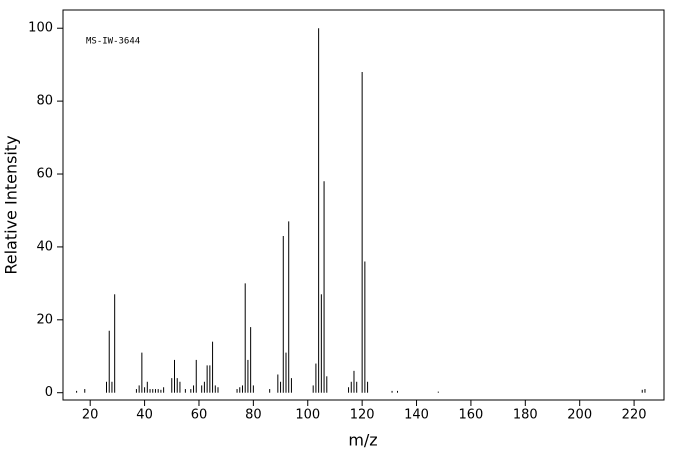 The height and width of the screenshot is (455, 676). What do you see at coordinates (525, 415) in the screenshot?
I see `x-tick-label: 180` at bounding box center [525, 415].